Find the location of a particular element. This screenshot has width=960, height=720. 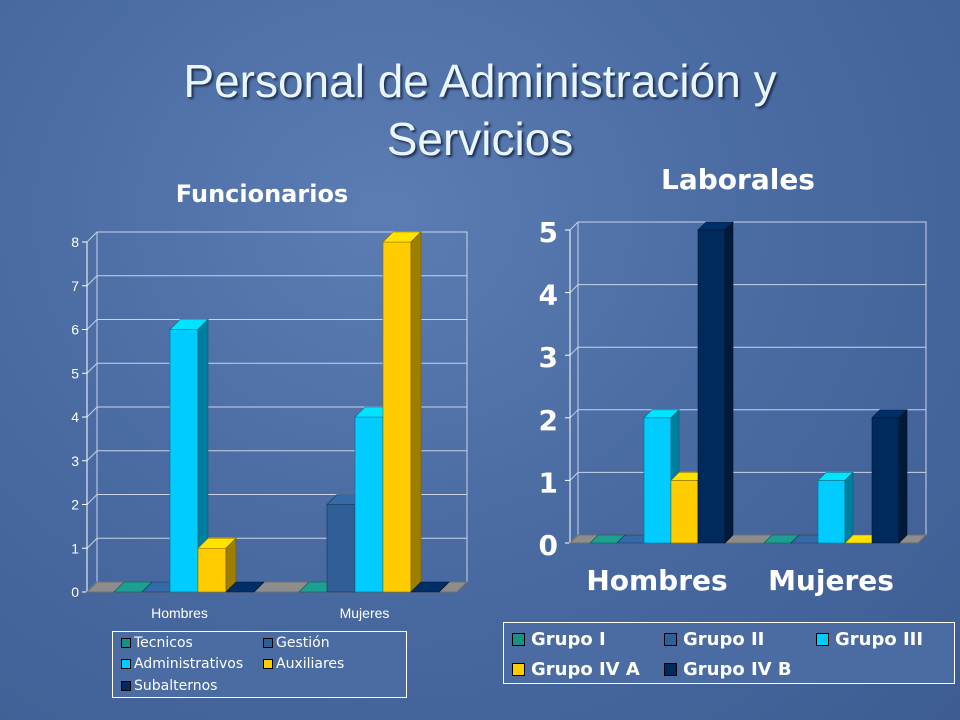

bar-hombres-administrativos is located at coordinates (189, 455).